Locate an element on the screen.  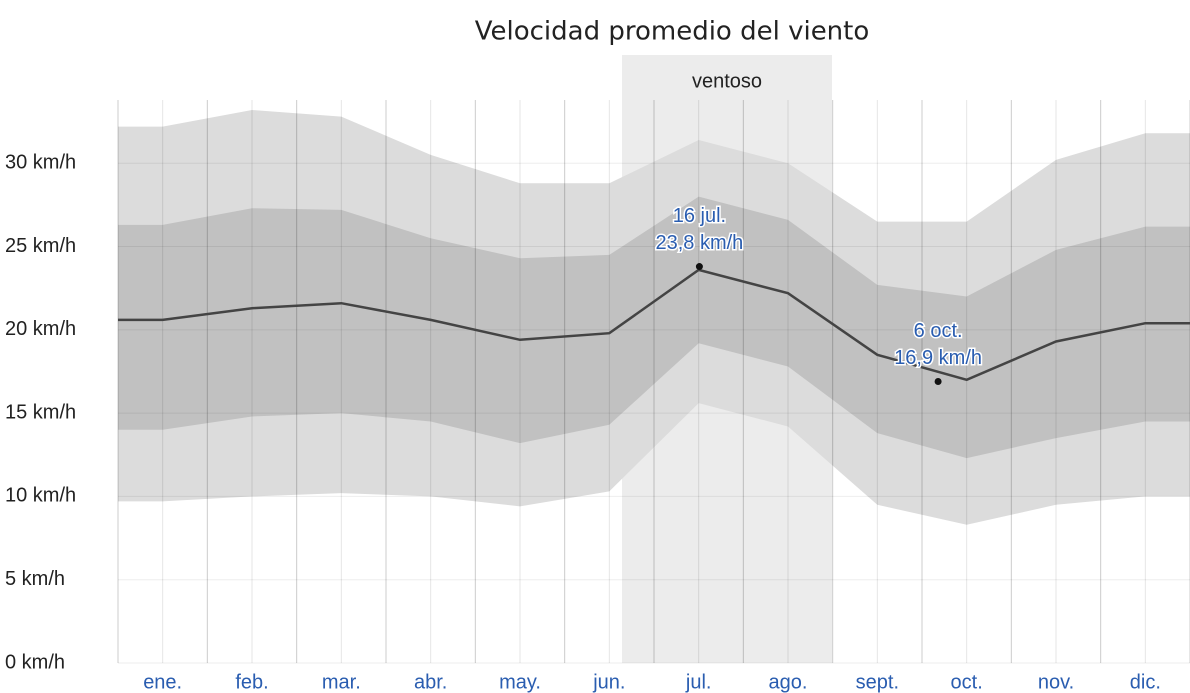
y-tick-label: 0 km/h is located at coordinates (35, 662).